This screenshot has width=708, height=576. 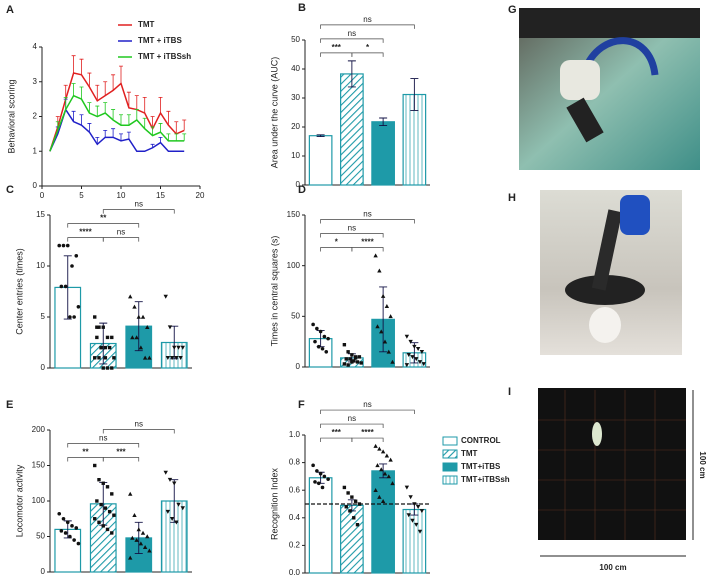 What do you see at coordinates (368, 47) in the screenshot?
I see `significance-label: *` at bounding box center [368, 47].